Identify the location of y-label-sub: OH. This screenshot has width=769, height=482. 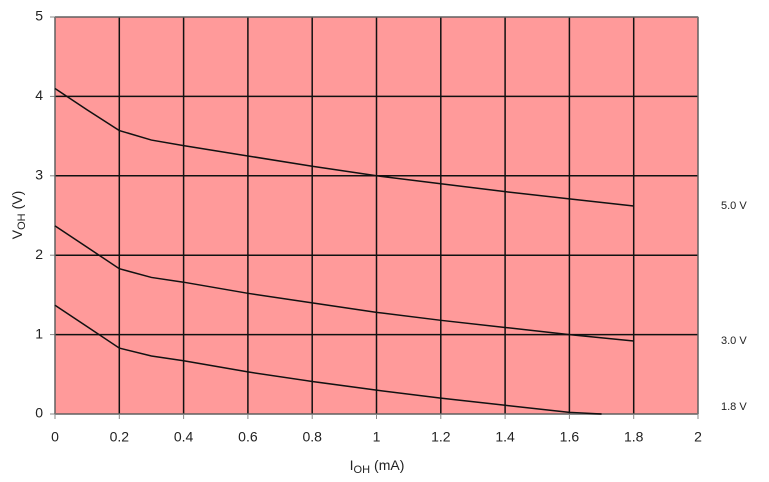
(22, 221).